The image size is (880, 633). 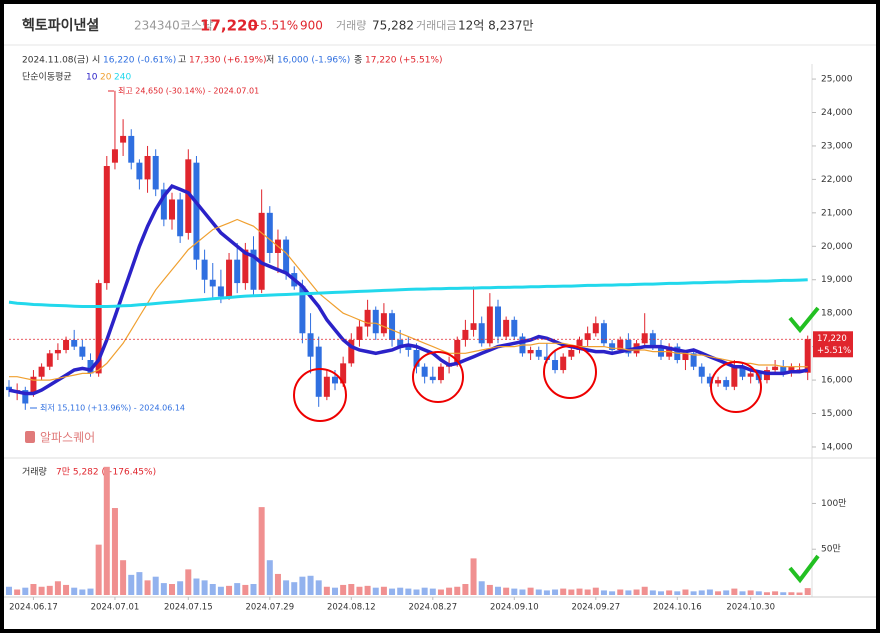 I want to click on y-tick-label: 21,000, so click(x=837, y=213).